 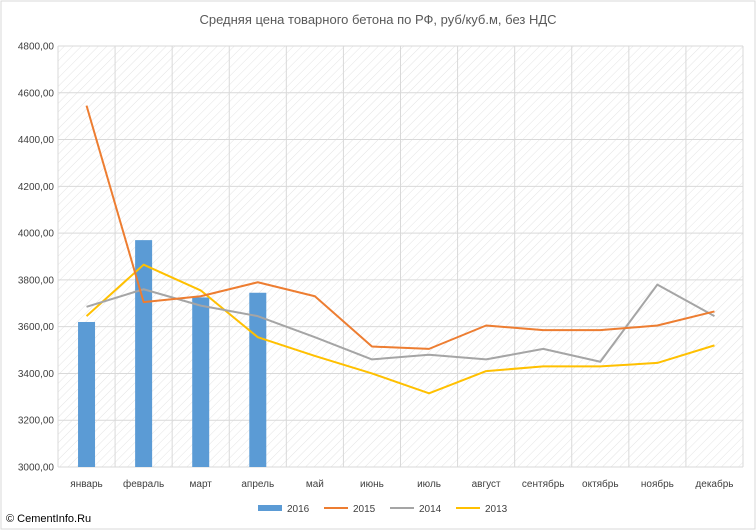 What do you see at coordinates (36, 374) in the screenshot?
I see `y-tick-label: 3400,00` at bounding box center [36, 374].